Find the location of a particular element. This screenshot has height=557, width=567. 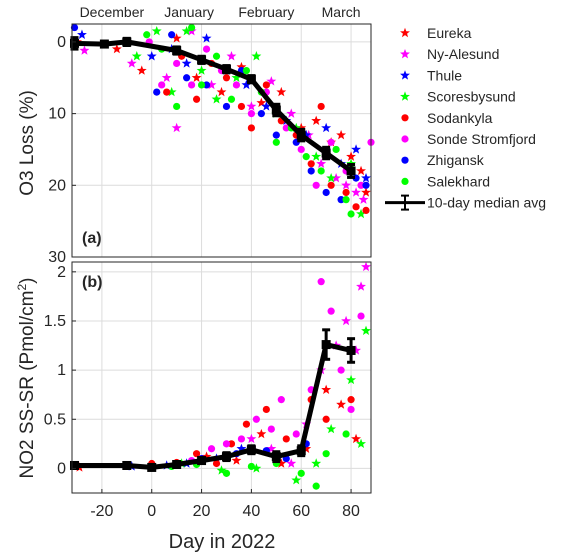

panel-a-median is located at coordinates (212, 107).